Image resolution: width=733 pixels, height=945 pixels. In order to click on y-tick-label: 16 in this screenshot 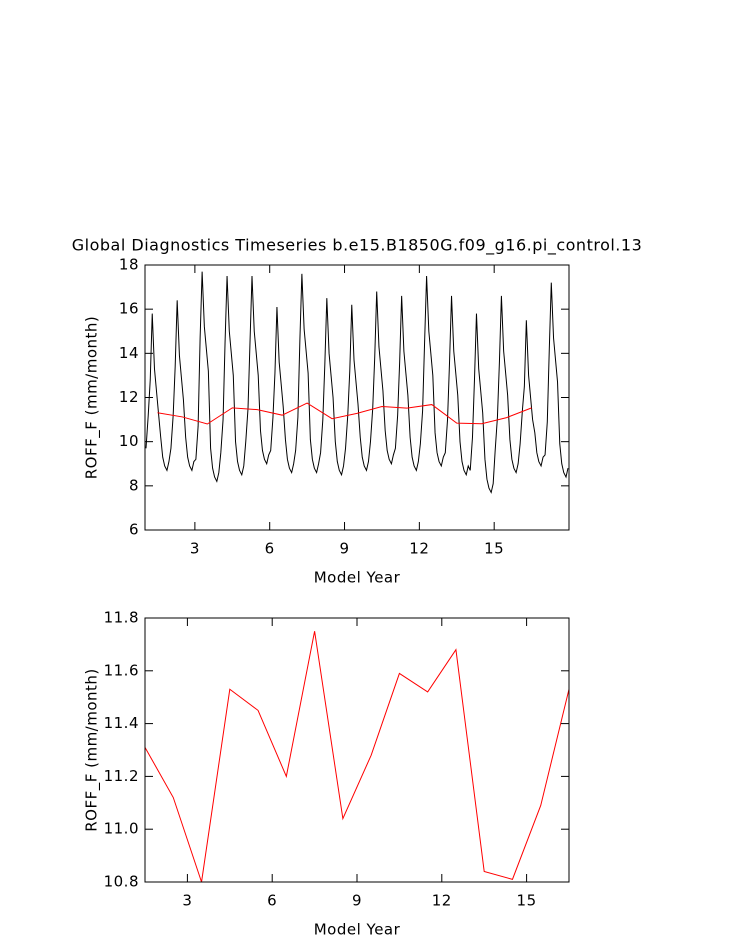, I will do `click(129, 309)`.